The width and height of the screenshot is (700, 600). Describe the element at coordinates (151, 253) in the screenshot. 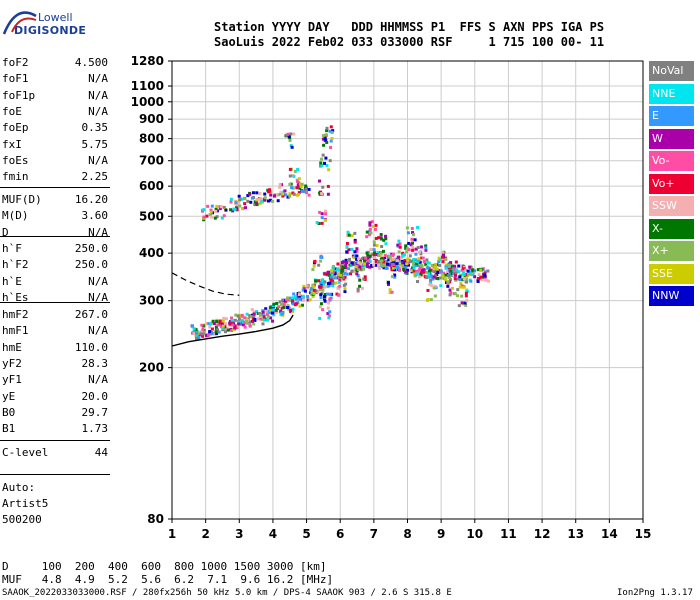

I see `y-tick-label: 400` at that location.